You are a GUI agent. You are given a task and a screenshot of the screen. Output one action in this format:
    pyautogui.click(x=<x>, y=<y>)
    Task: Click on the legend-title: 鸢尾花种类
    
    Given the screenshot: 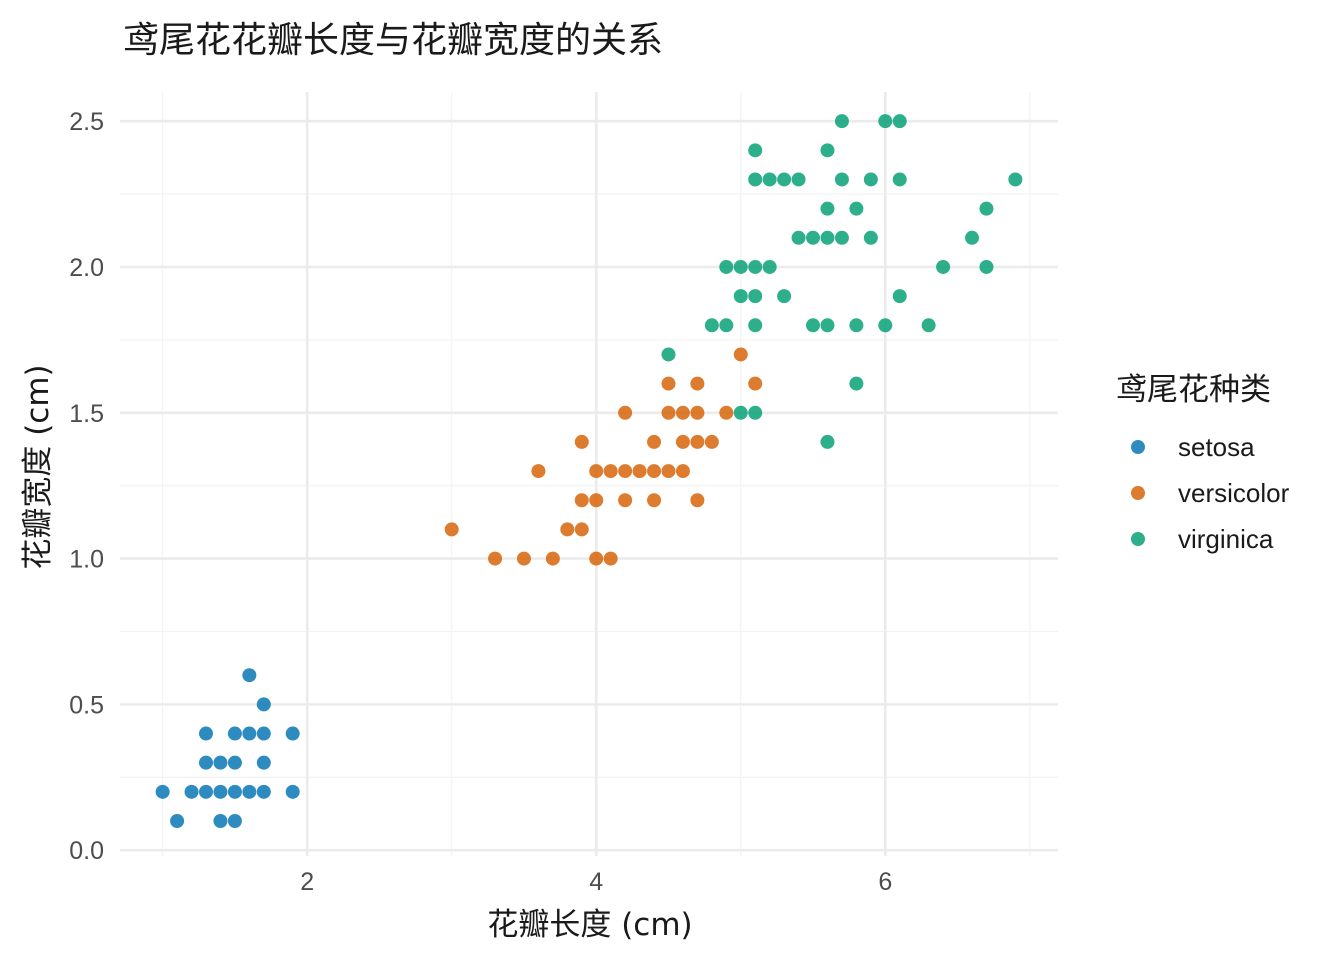 What is the action you would take?
    pyautogui.click(x=1193, y=390)
    